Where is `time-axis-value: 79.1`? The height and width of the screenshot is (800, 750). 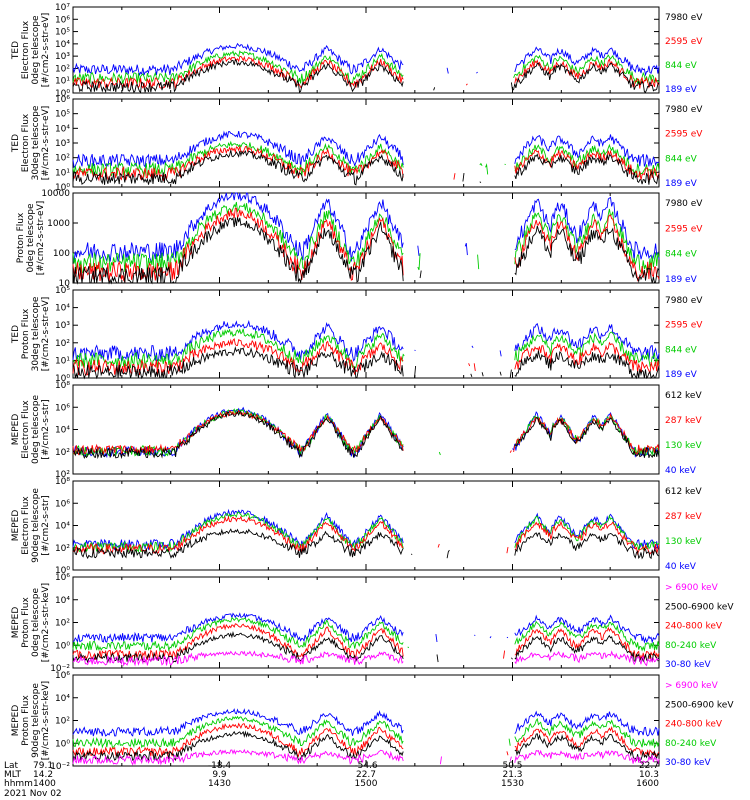
time-axis-value: 79.1 is located at coordinates (43, 766).